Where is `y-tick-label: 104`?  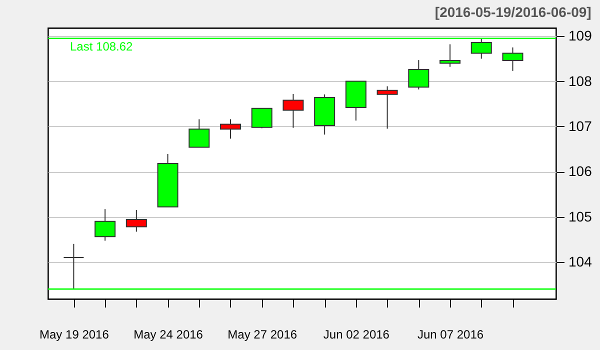 y-tick-label: 104 is located at coordinates (580, 261).